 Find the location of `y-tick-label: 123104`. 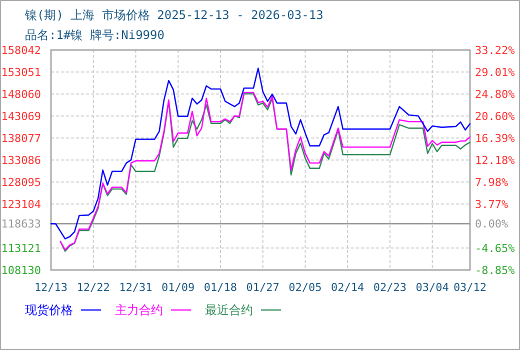

y-tick-label: 123104 is located at coordinates (21, 204).